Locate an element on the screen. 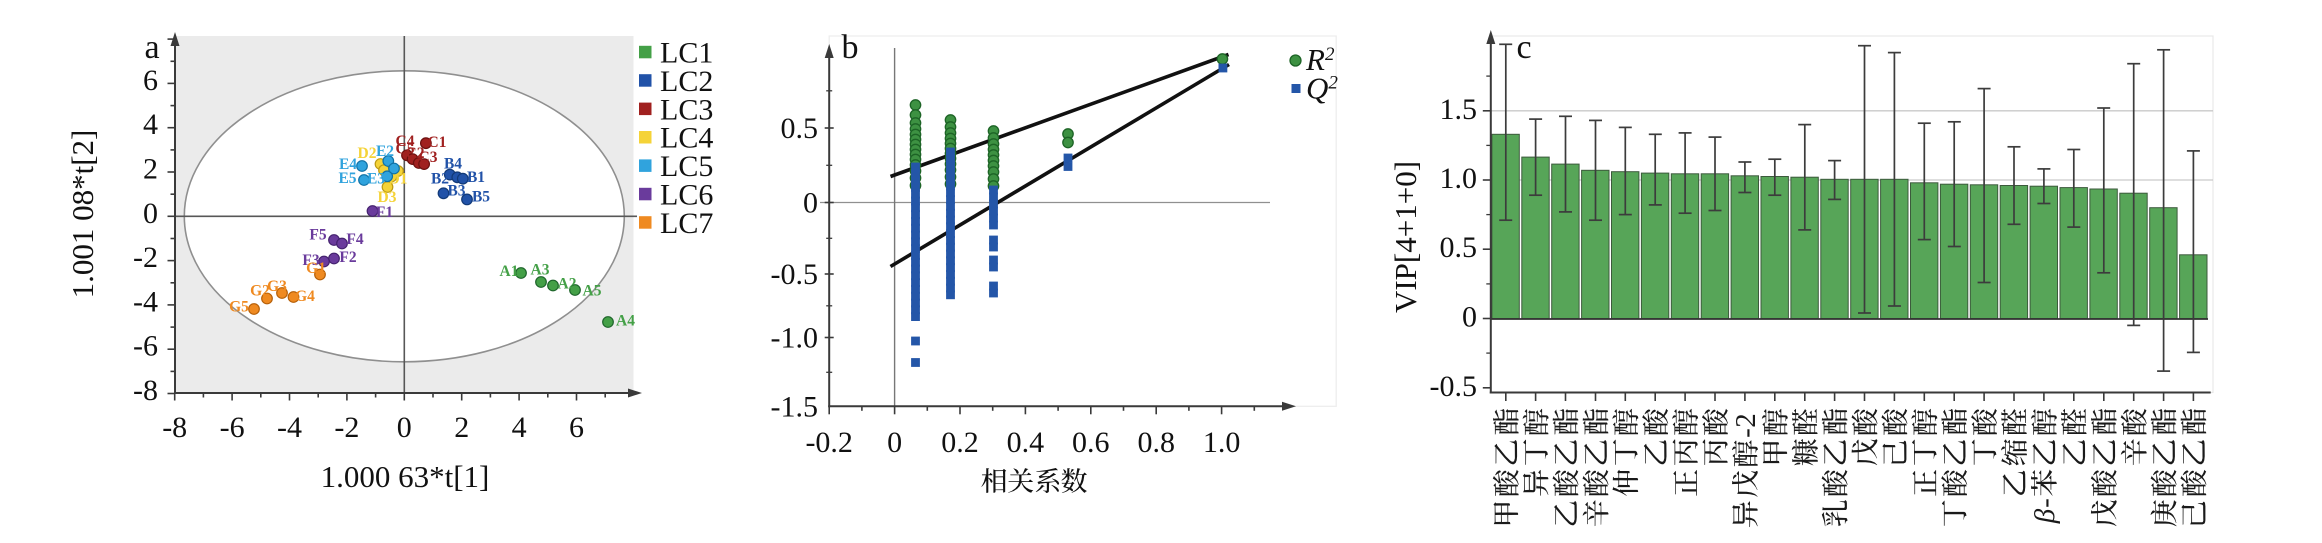 This screenshot has height=543, width=2322. svg-text: c is located at coordinates (1523, 47).